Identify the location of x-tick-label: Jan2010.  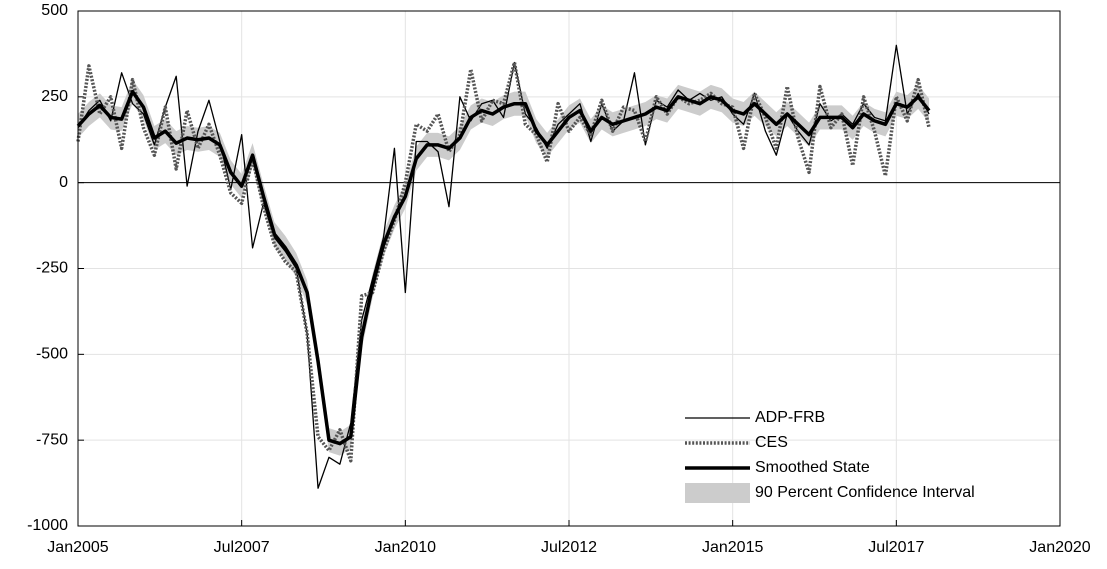
(405, 547).